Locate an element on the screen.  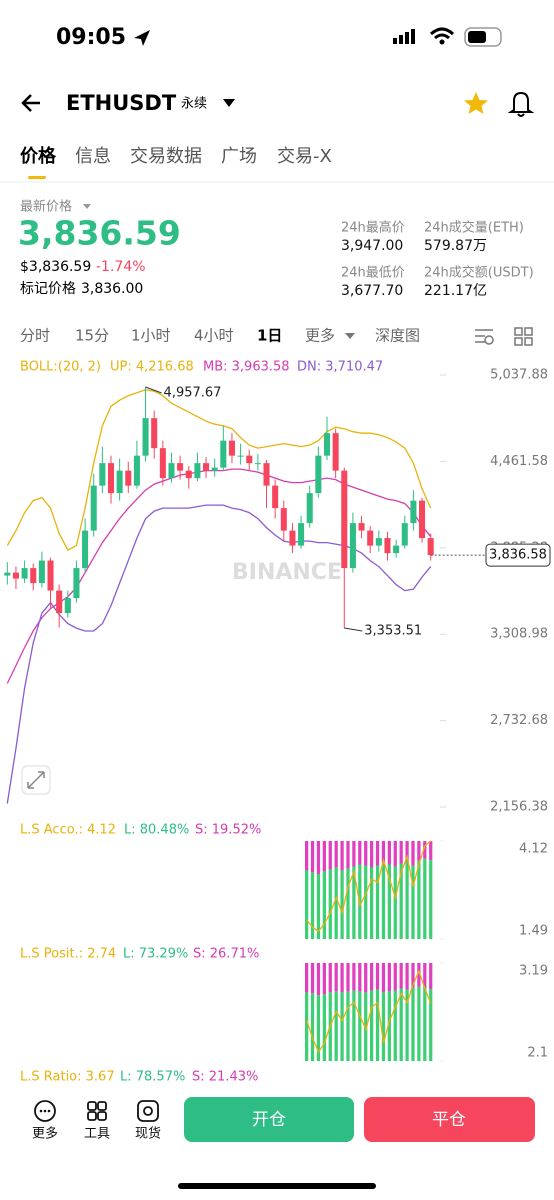
interval: 1日 is located at coordinates (269, 336).